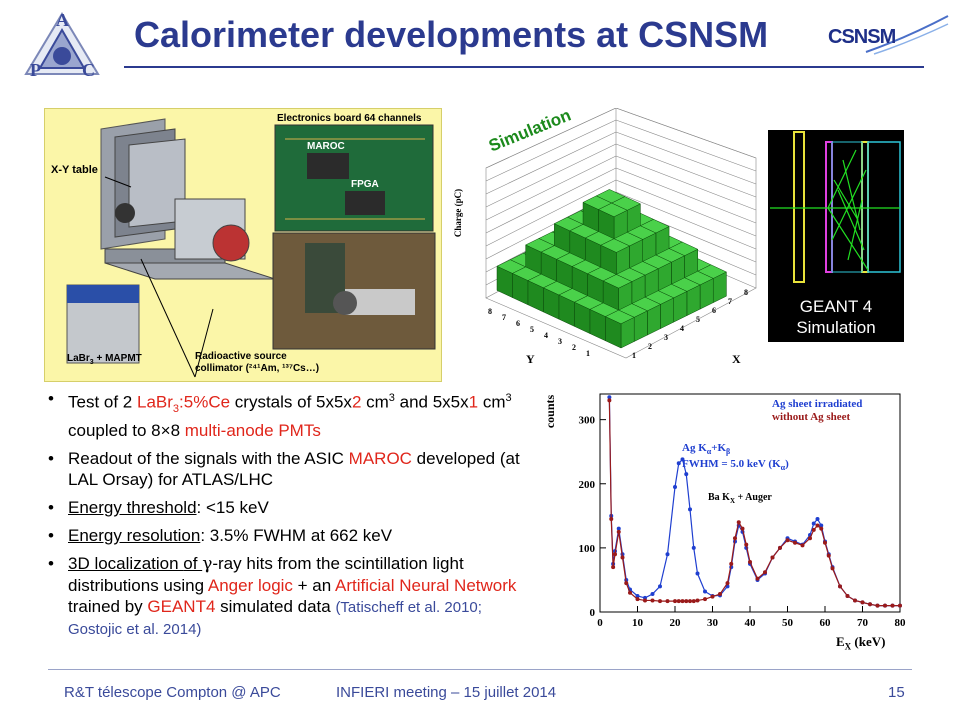 Image resolution: width=960 pixels, height=720 pixels. What do you see at coordinates (62, 20) in the screenshot?
I see `logo-letter-a: A` at bounding box center [62, 20].